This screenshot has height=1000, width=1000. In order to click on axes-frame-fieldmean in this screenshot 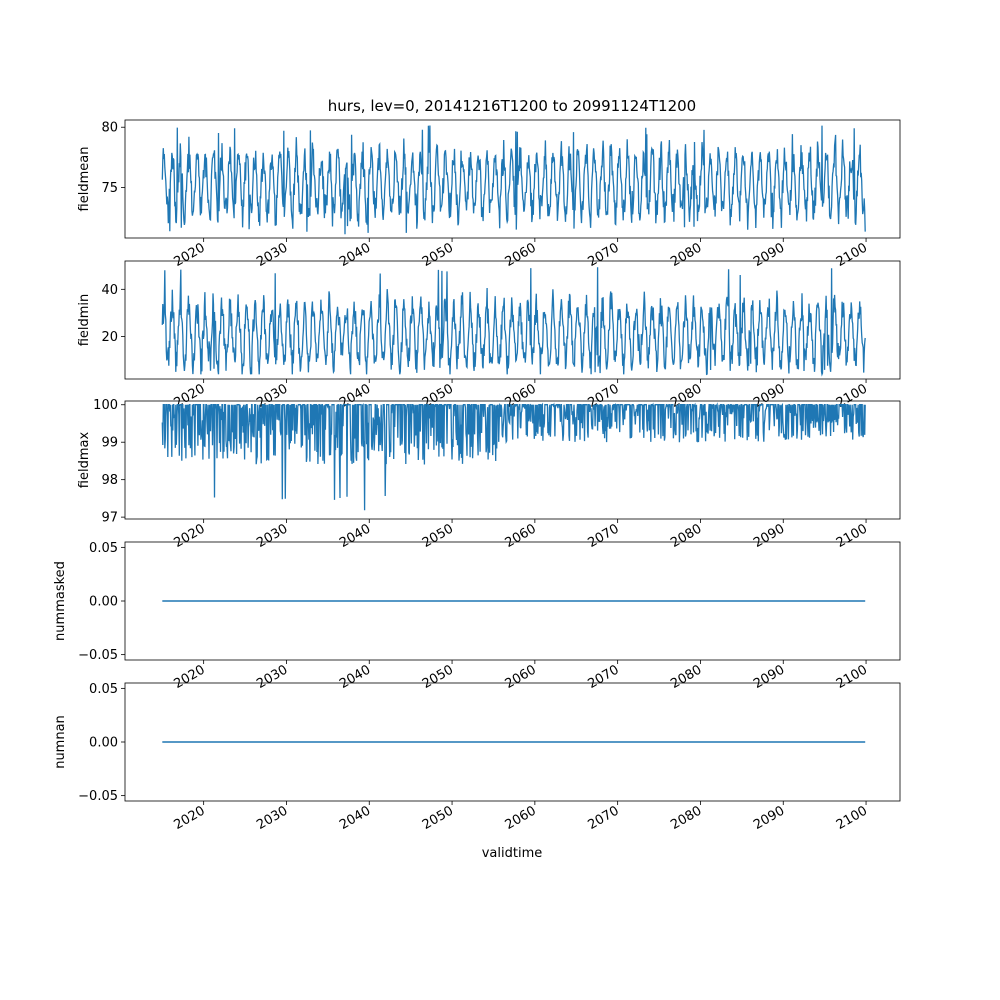, I will do `click(512, 179)`.